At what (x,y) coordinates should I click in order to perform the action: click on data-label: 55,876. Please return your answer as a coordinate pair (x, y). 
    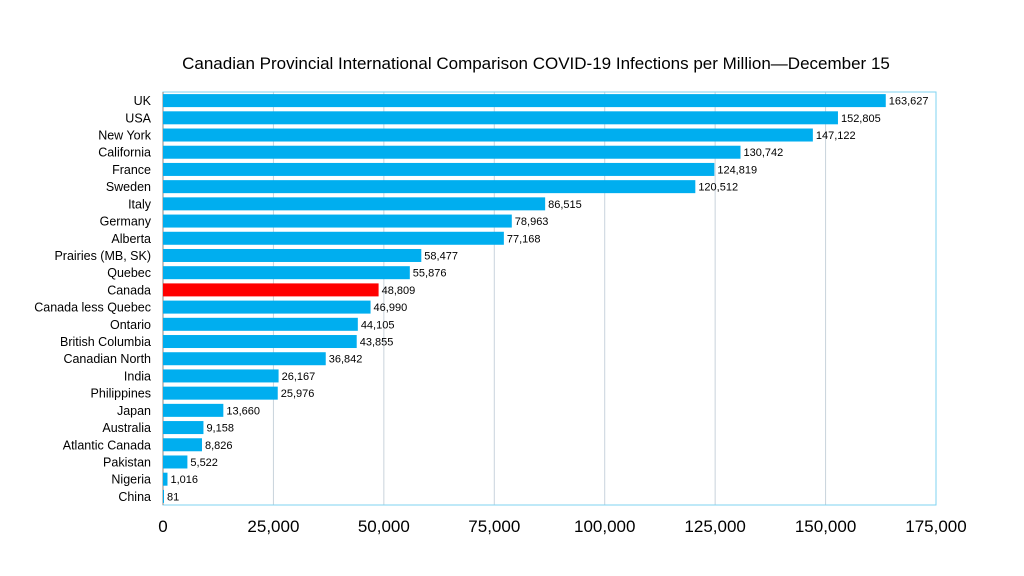
    Looking at the image, I should click on (430, 274).